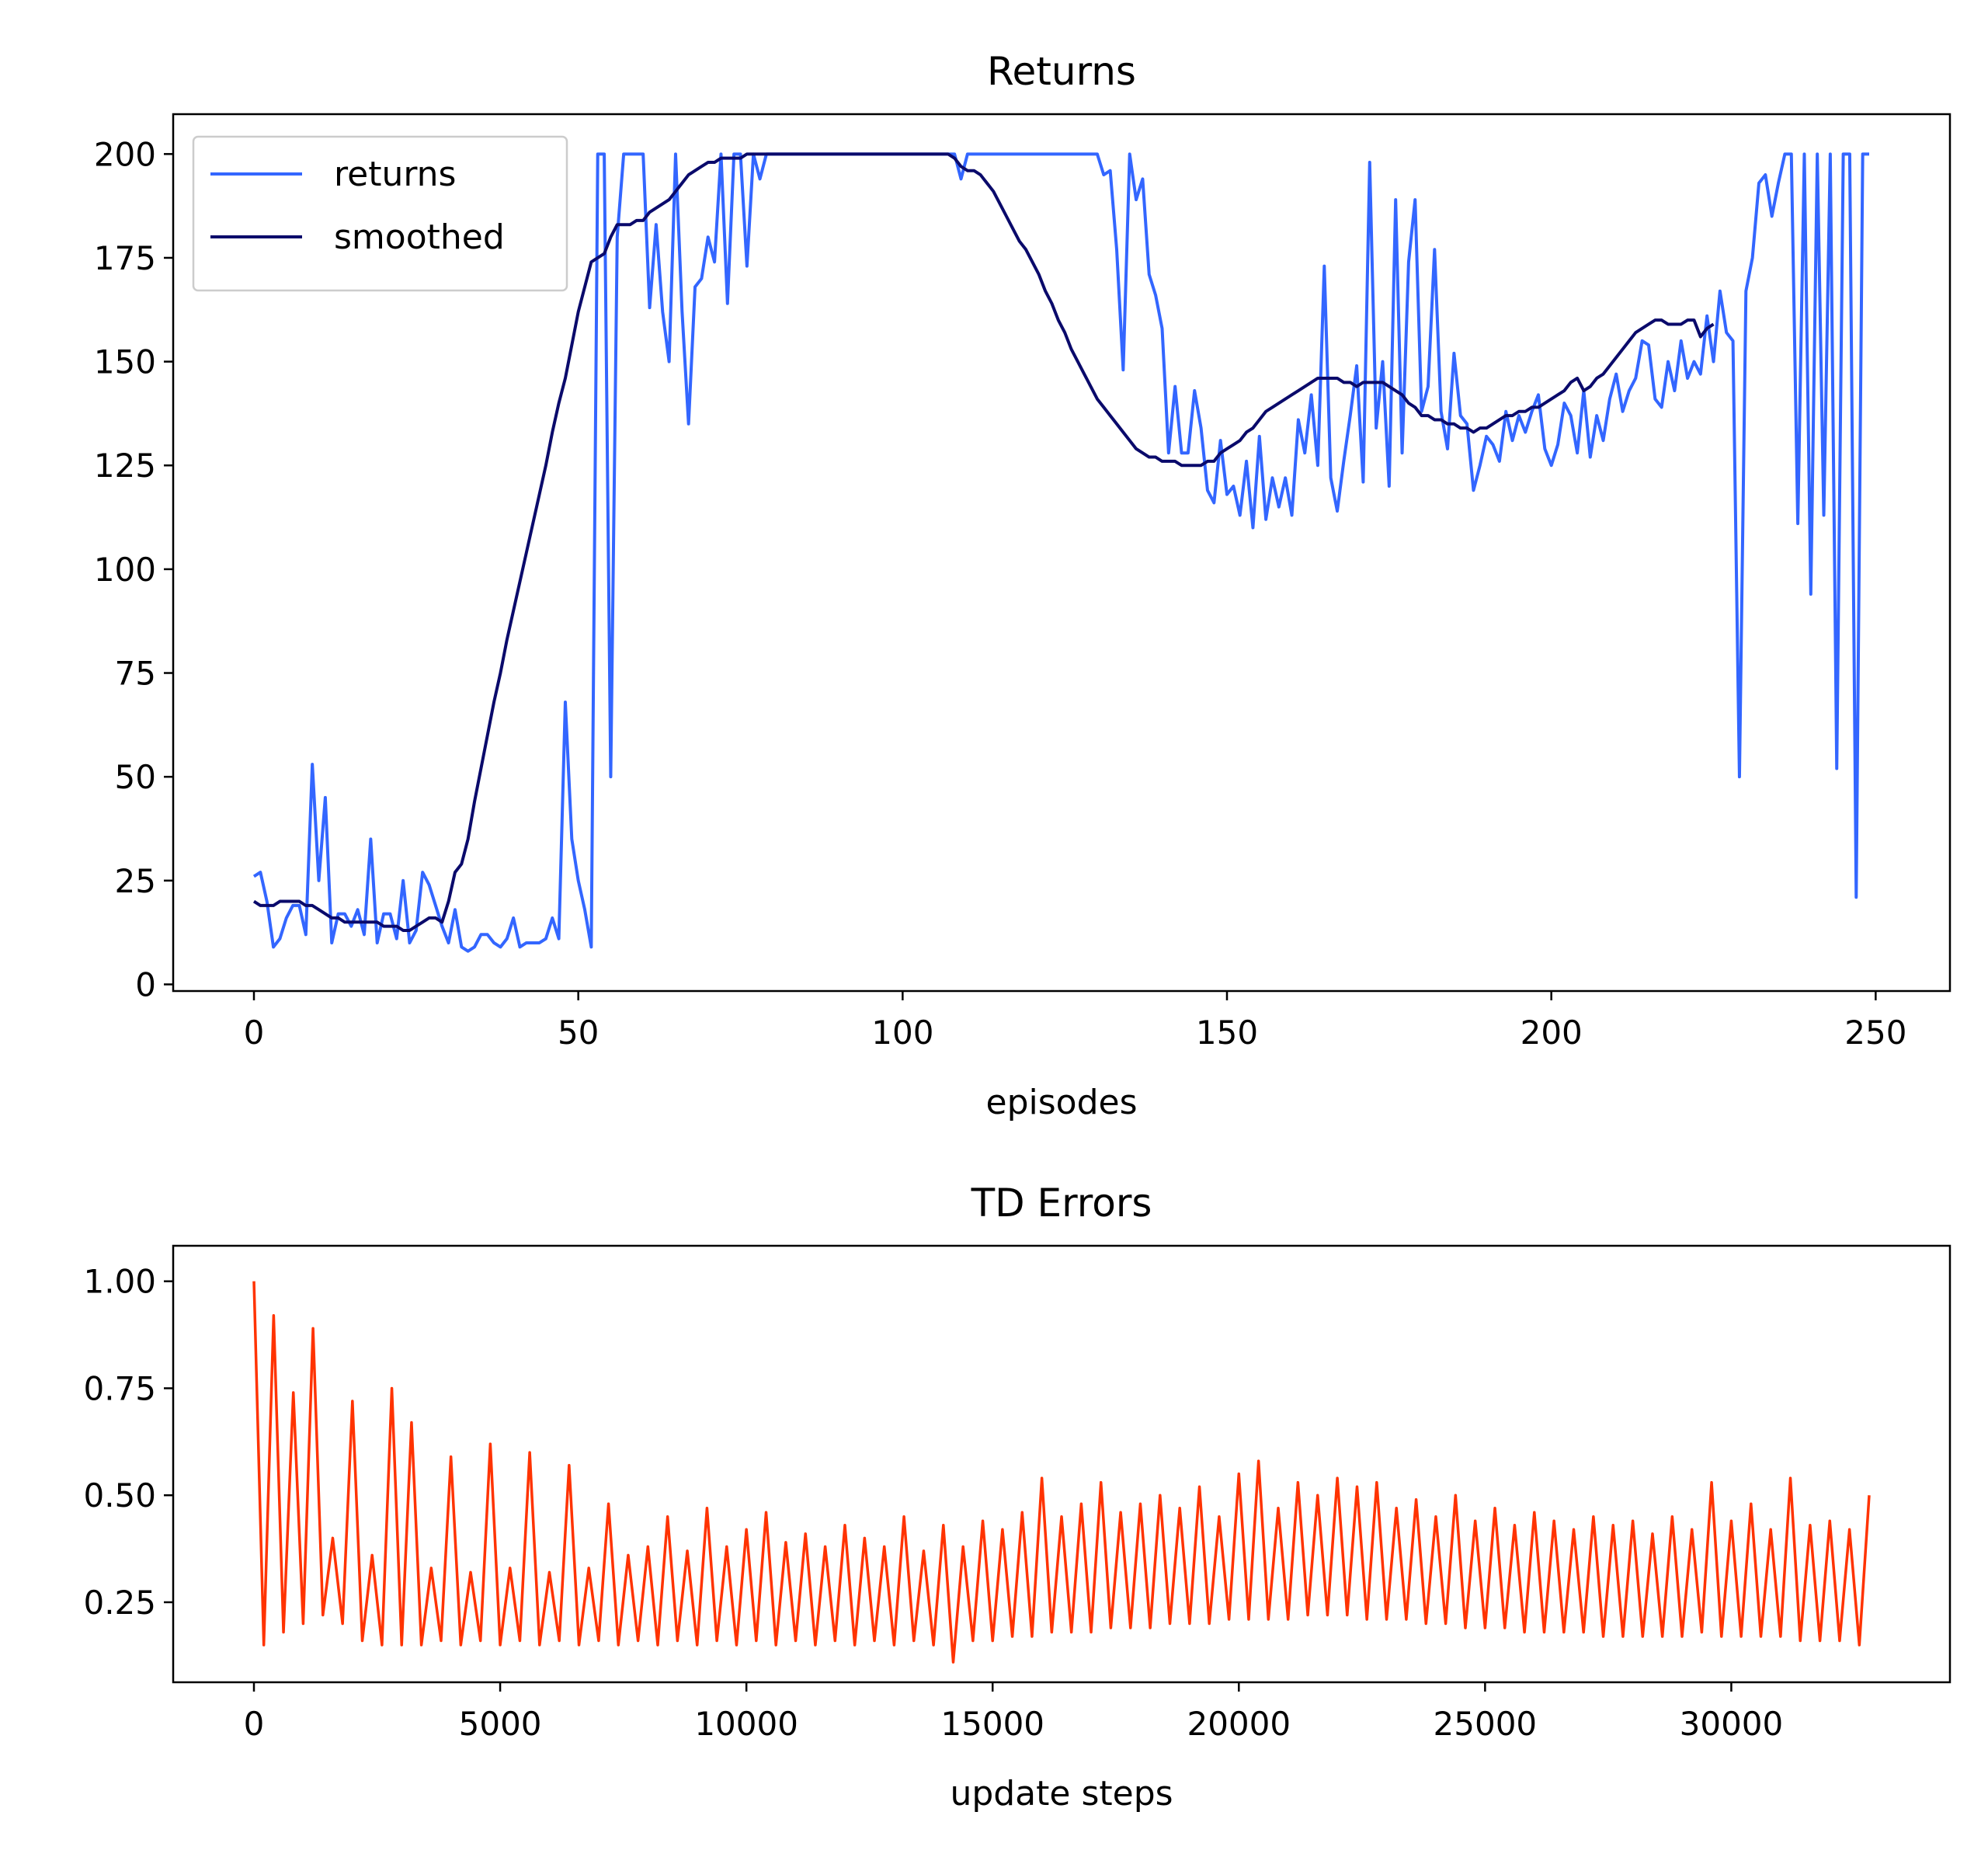 This screenshot has width=1988, height=1864. What do you see at coordinates (1239, 1724) in the screenshot?
I see `x-tick-label: 20000` at bounding box center [1239, 1724].